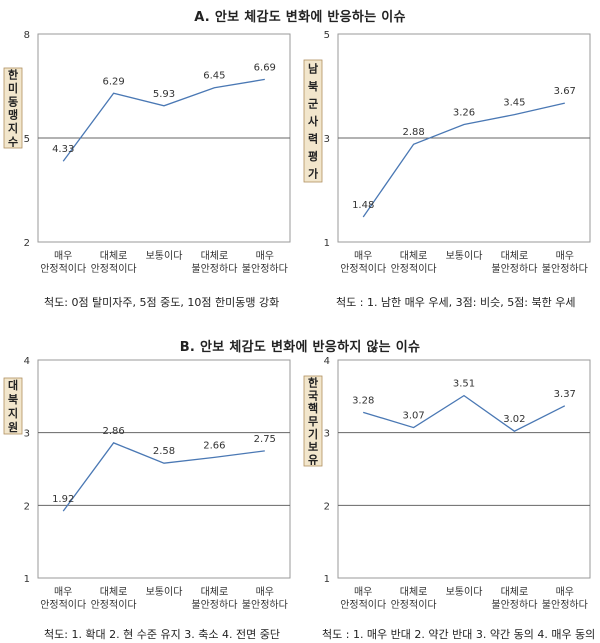  I want to click on data-label: 6.69, so click(265, 67).